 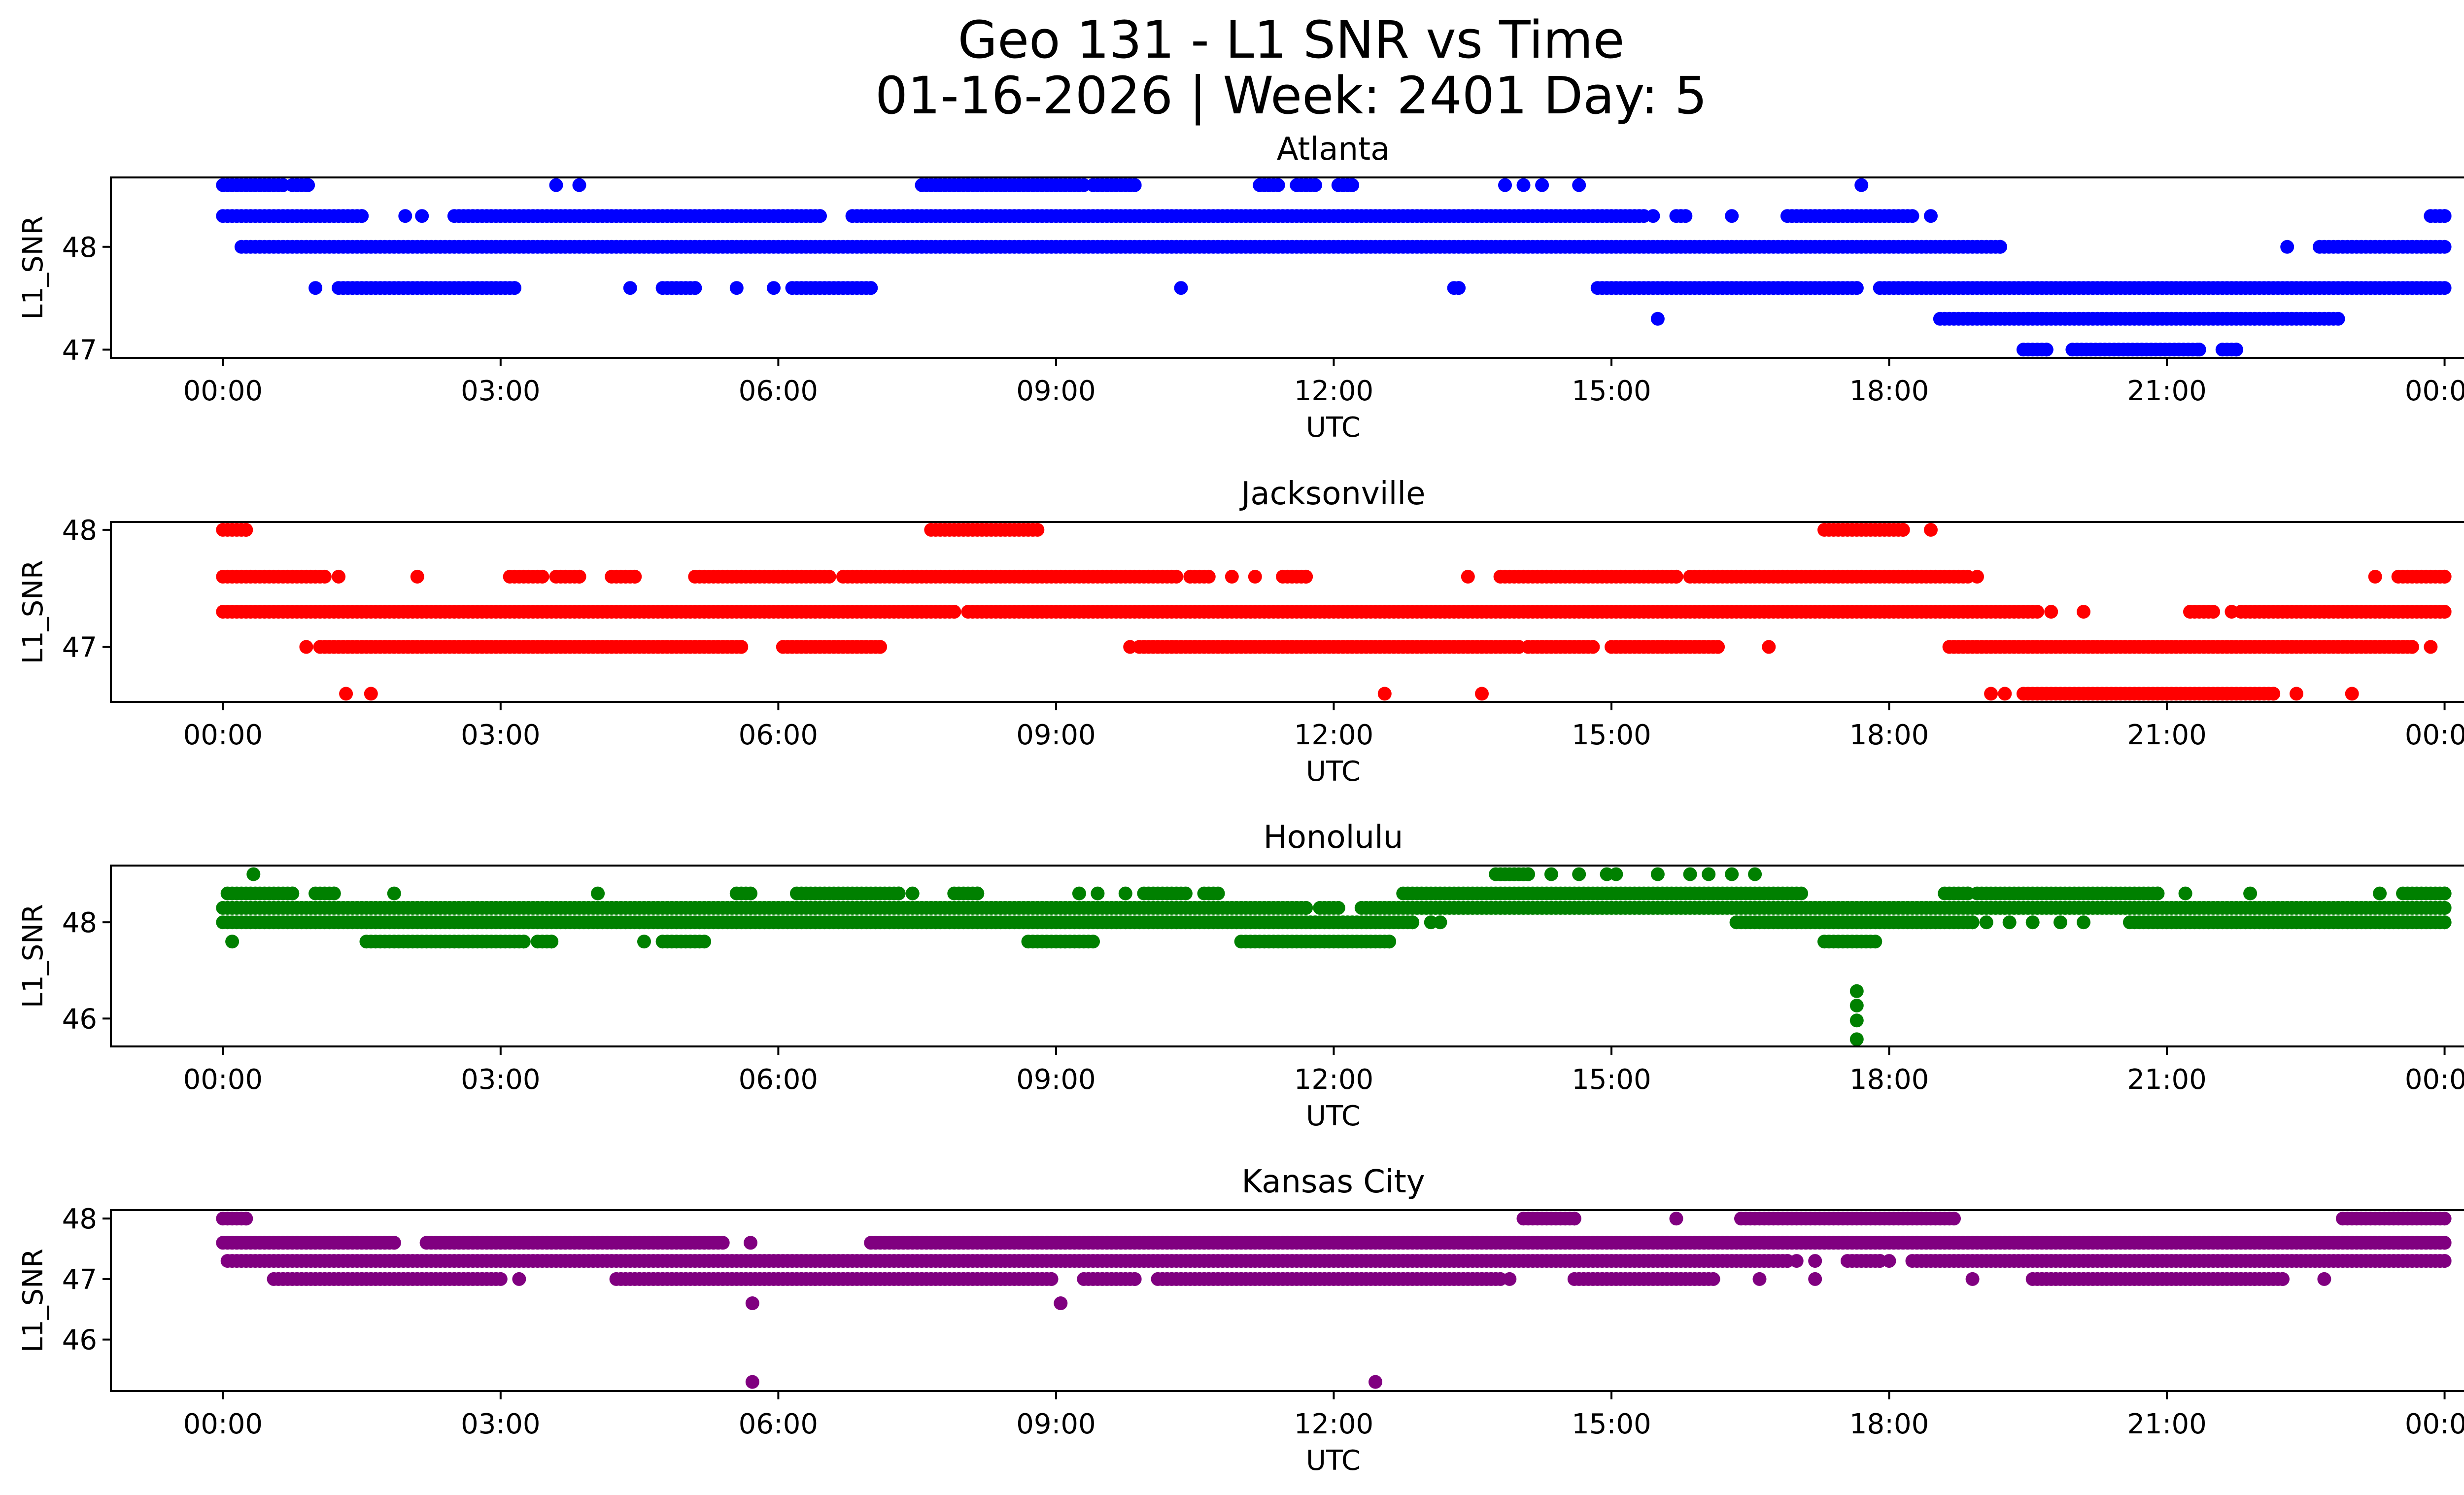 I want to click on x-tick-label: 12:00, so click(x=1333, y=391).